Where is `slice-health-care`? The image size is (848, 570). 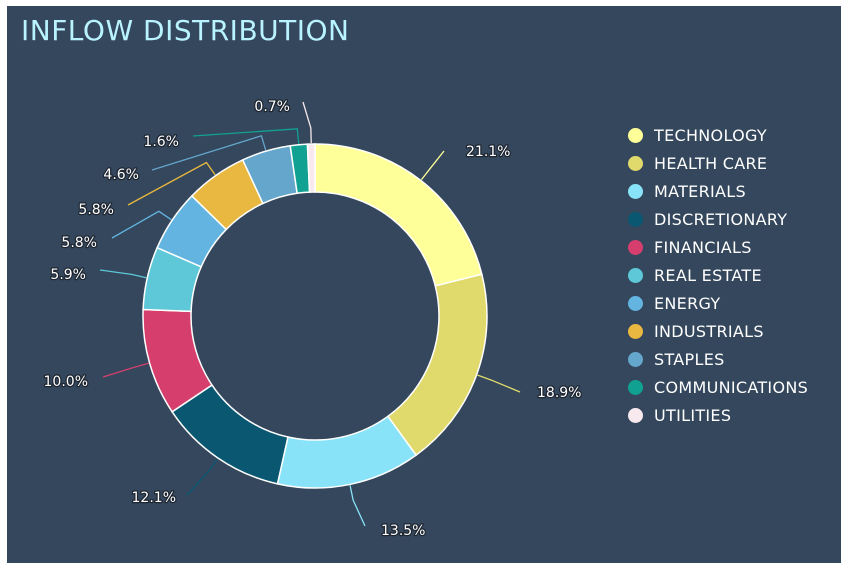
slice-health-care is located at coordinates (437, 365).